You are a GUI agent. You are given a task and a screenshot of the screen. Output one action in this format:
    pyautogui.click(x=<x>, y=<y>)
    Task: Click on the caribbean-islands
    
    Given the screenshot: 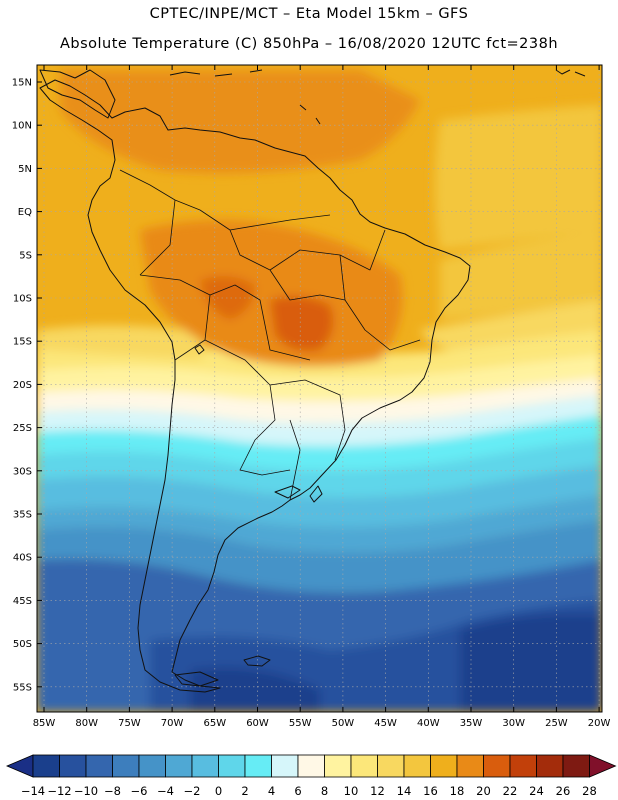 What is the action you would take?
    pyautogui.click(x=377, y=97)
    